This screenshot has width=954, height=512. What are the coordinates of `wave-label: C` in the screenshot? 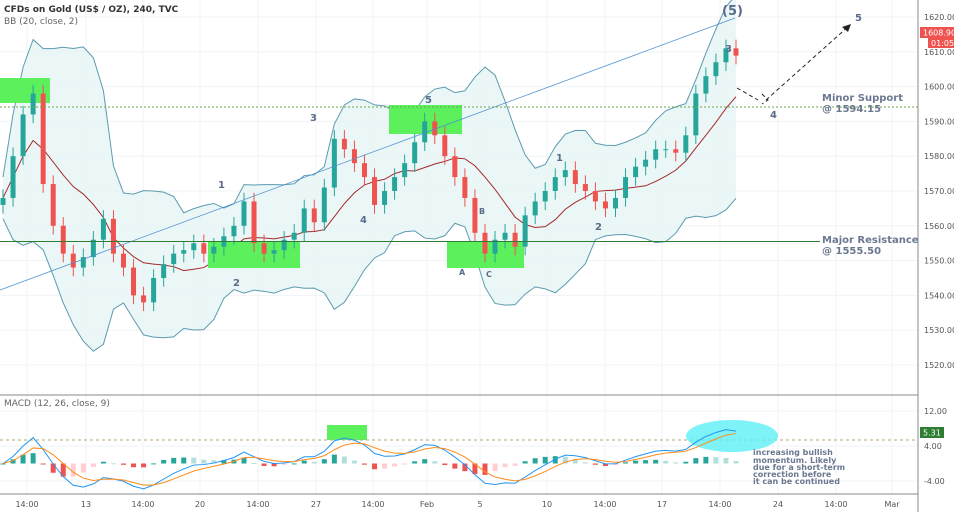 It's located at (489, 274).